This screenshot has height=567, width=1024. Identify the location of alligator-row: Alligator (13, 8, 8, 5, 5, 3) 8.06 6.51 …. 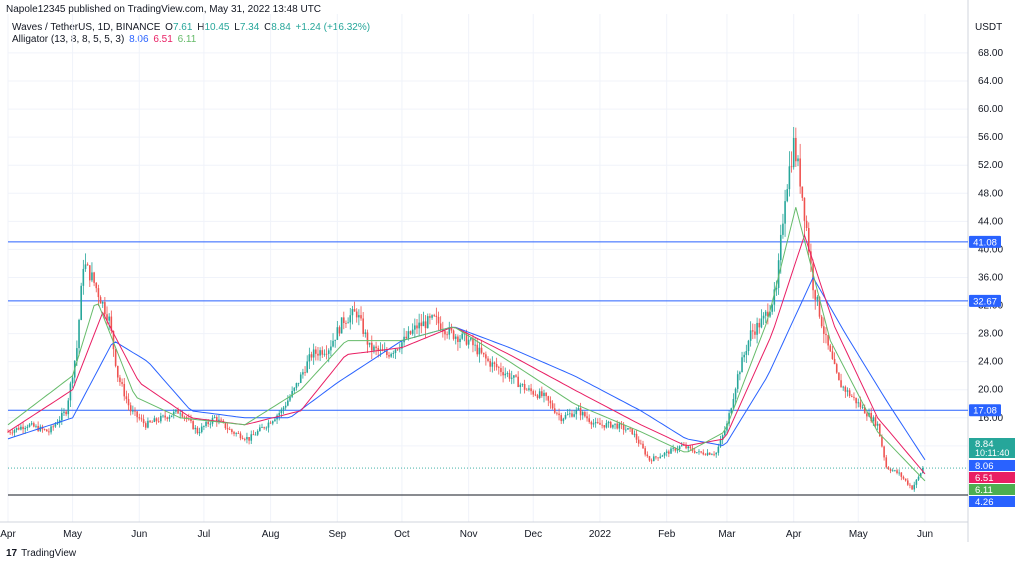
(191, 40).